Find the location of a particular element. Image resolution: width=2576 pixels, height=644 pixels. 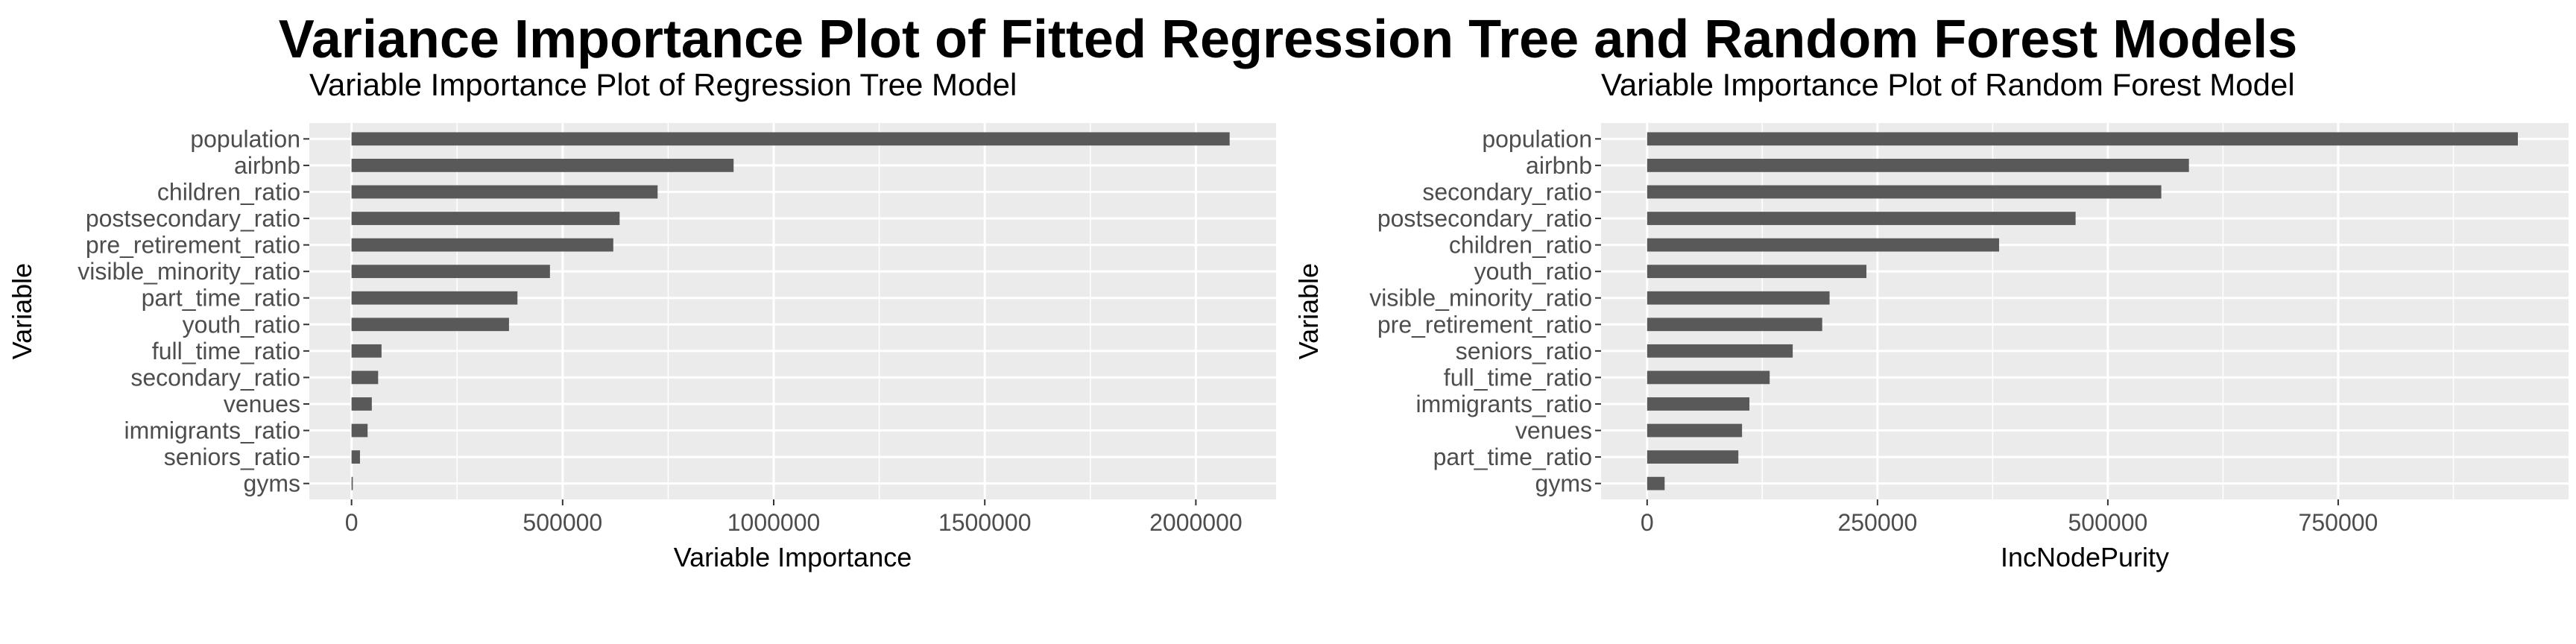

forest-x-tick-label: 250000 is located at coordinates (1877, 522).